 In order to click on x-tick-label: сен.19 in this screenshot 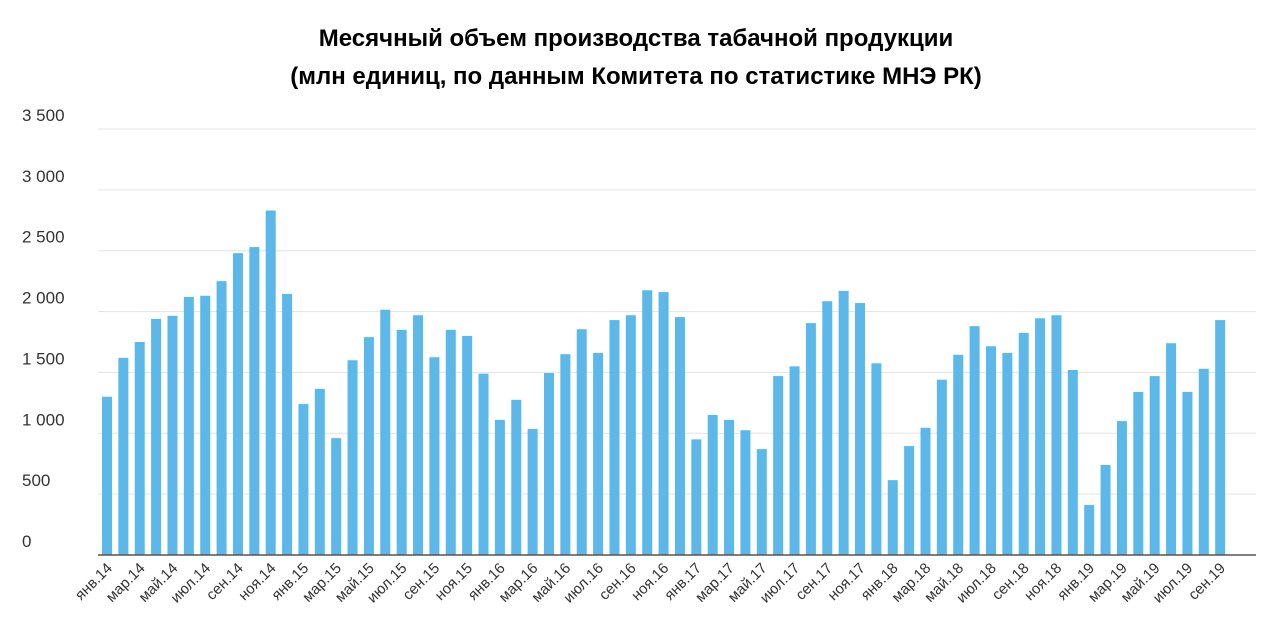, I will do `click(1207, 582)`.